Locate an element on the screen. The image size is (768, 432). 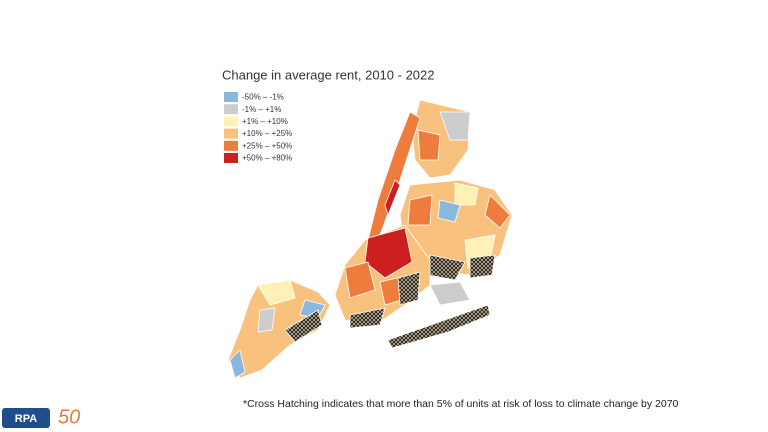
logo: RPA 50 is located at coordinates (41, 417).